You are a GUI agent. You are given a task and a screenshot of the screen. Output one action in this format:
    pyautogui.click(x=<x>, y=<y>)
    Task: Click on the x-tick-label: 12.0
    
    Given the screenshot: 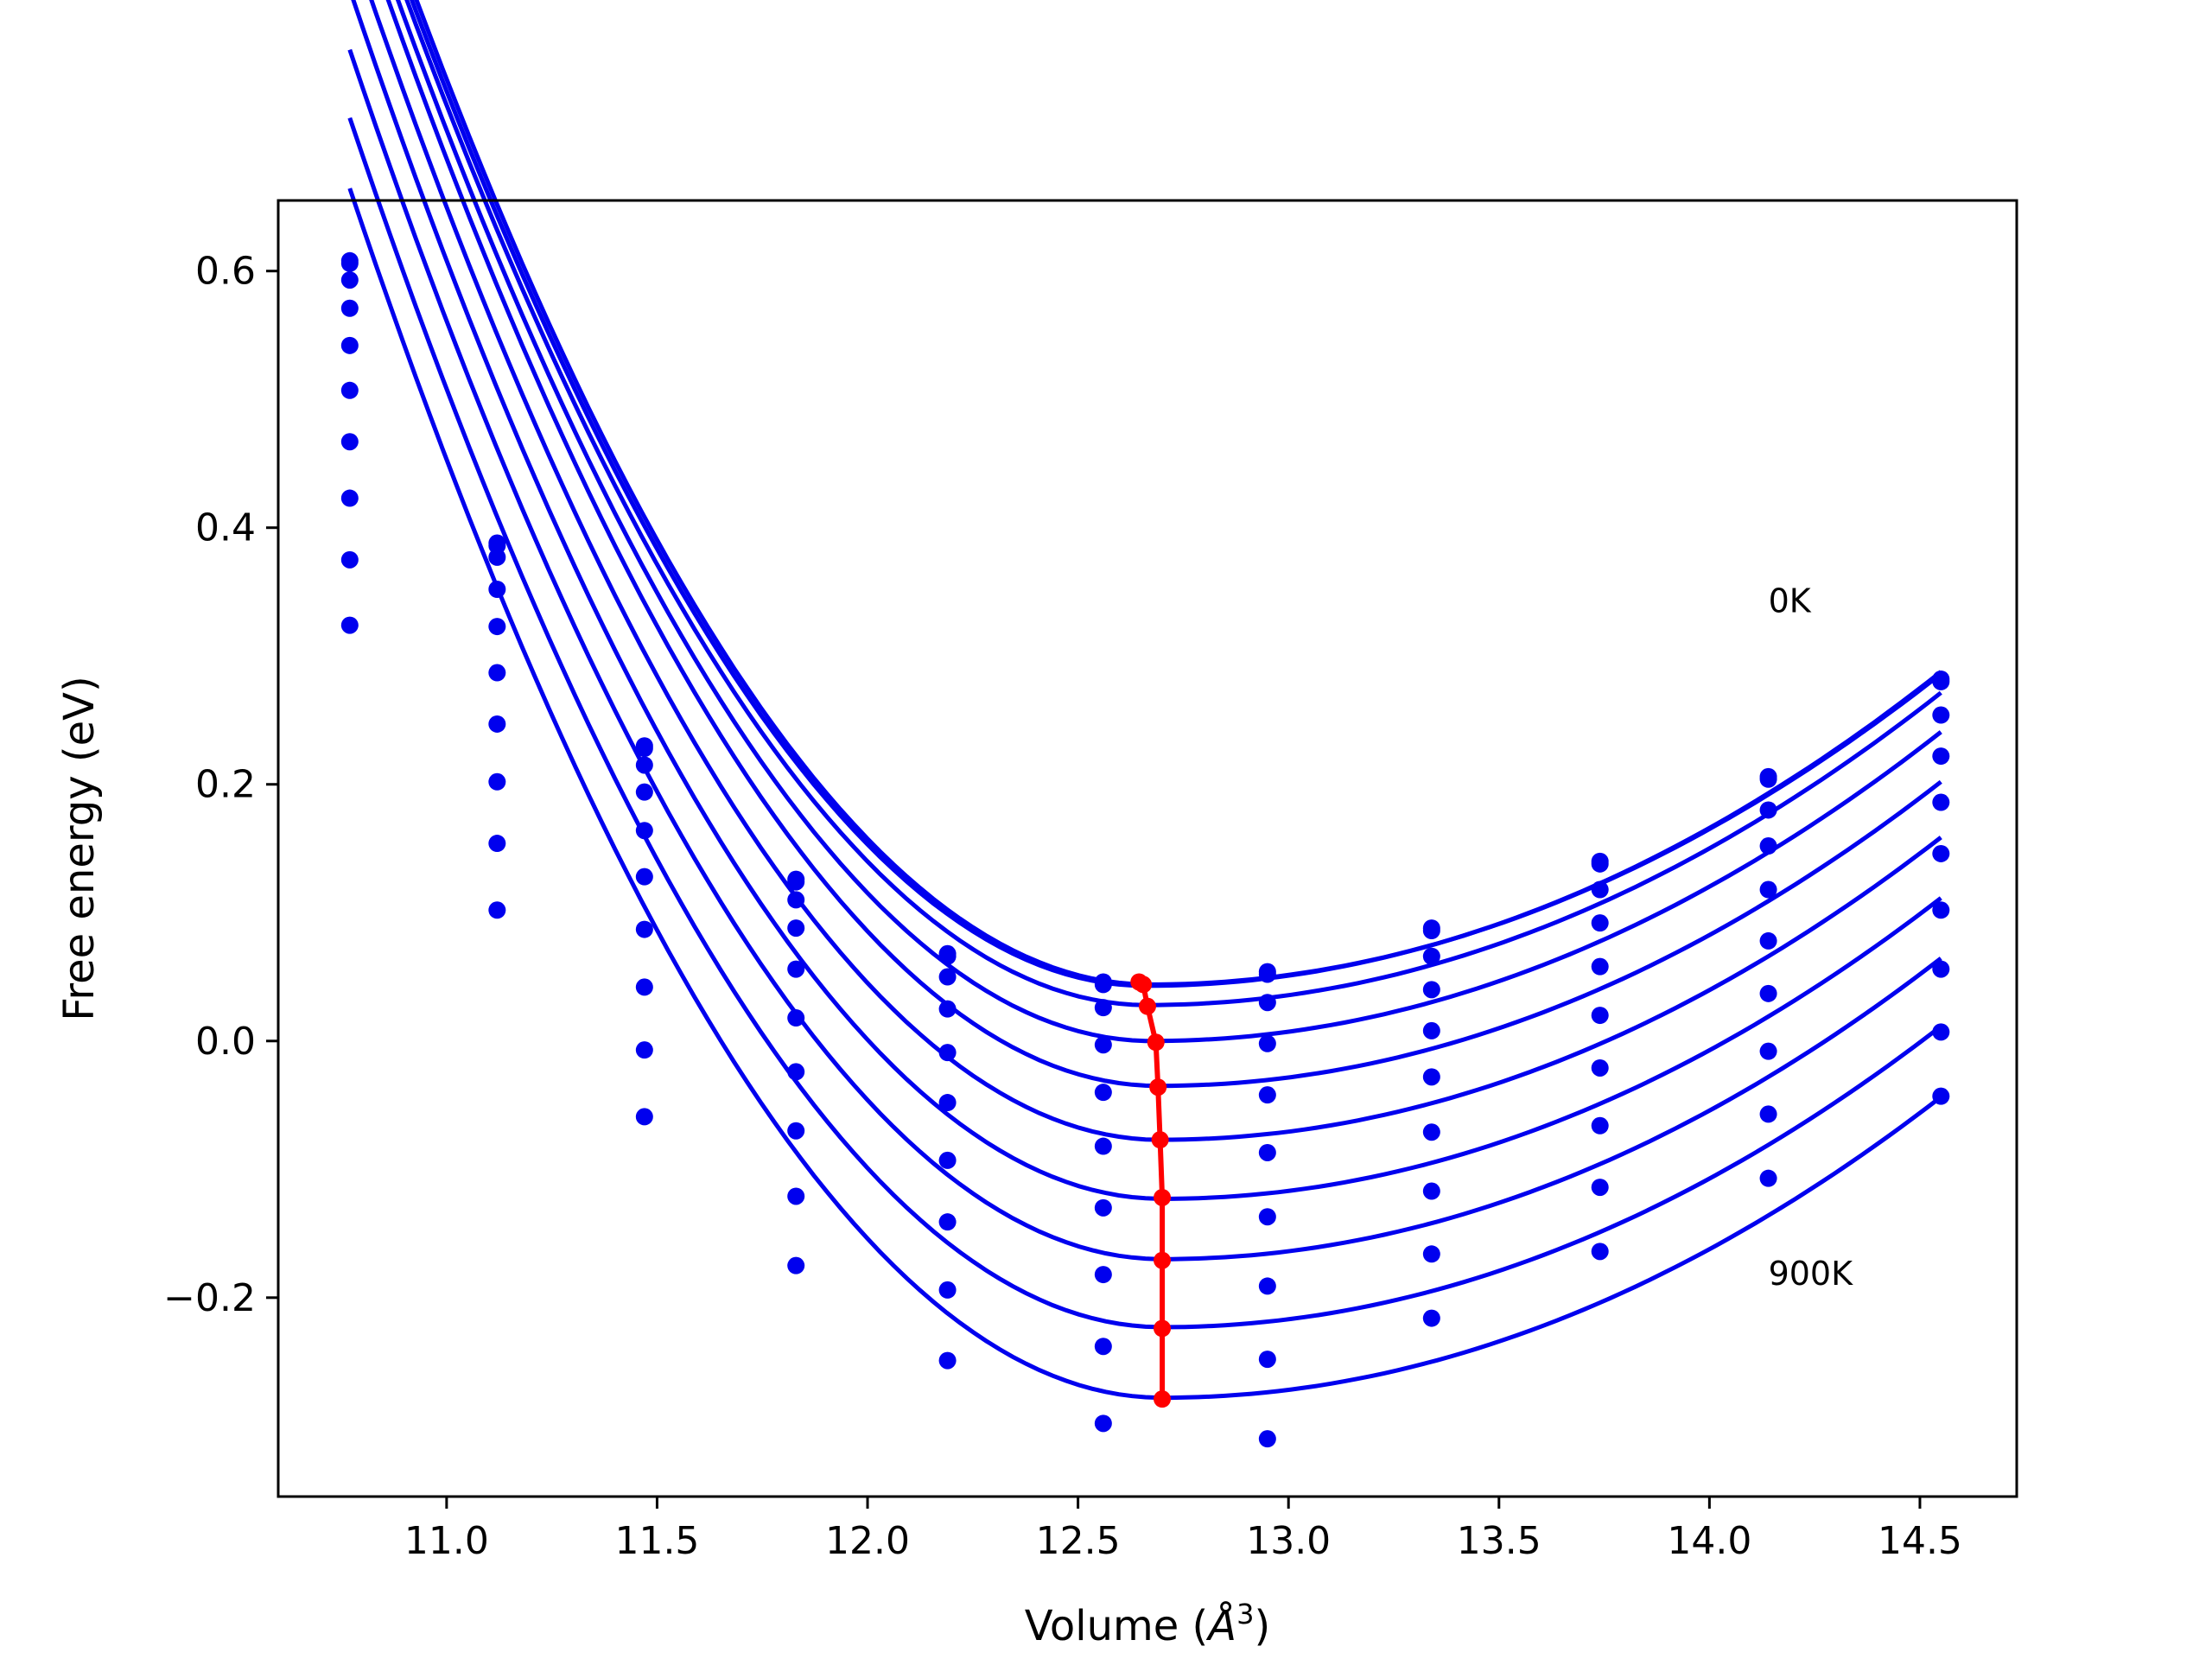 What is the action you would take?
    pyautogui.click(x=867, y=1541)
    